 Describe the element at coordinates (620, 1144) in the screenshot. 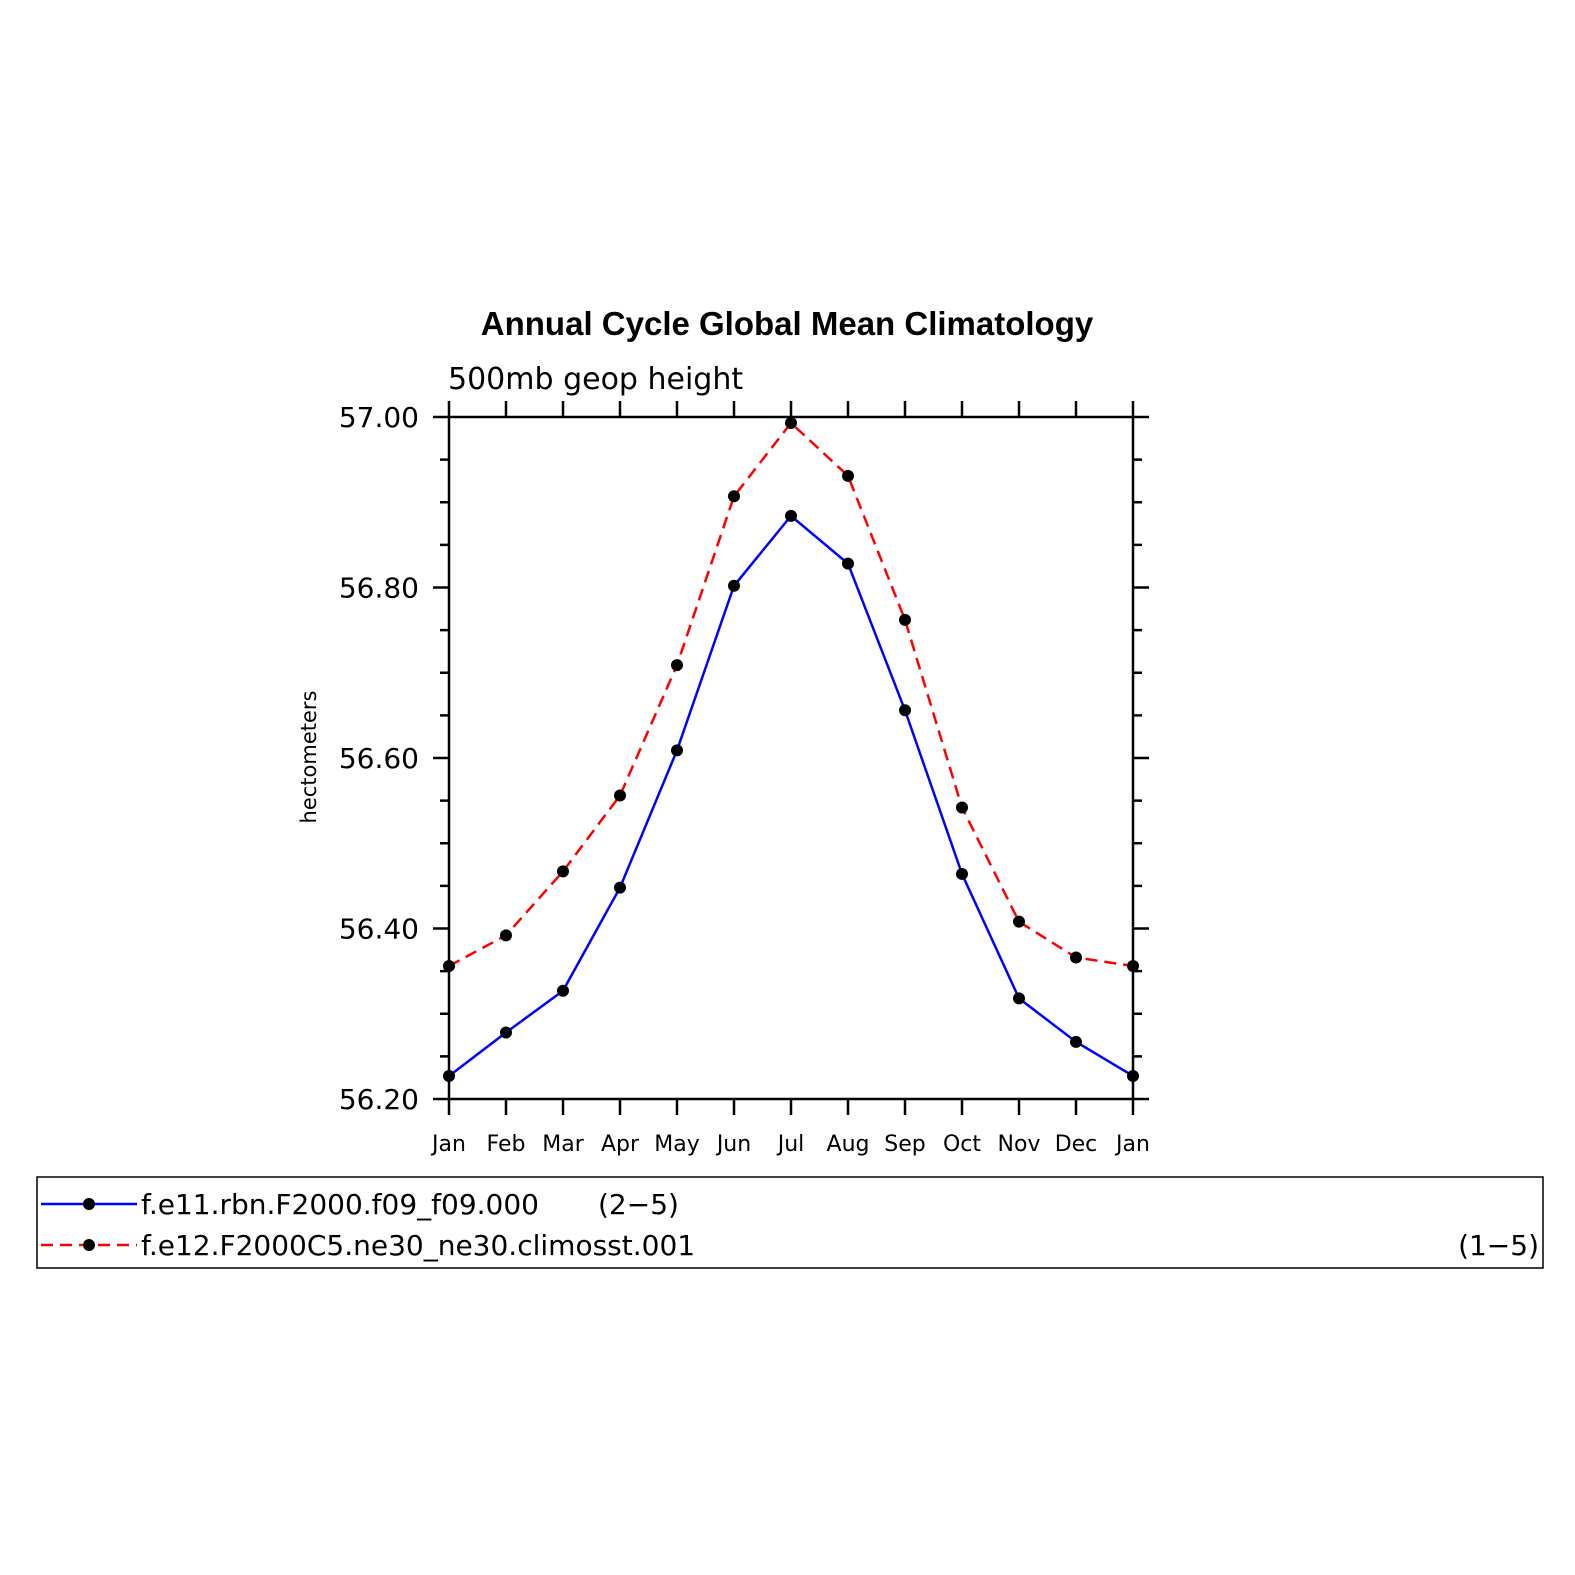

I see `x-tick-label: Apr` at that location.